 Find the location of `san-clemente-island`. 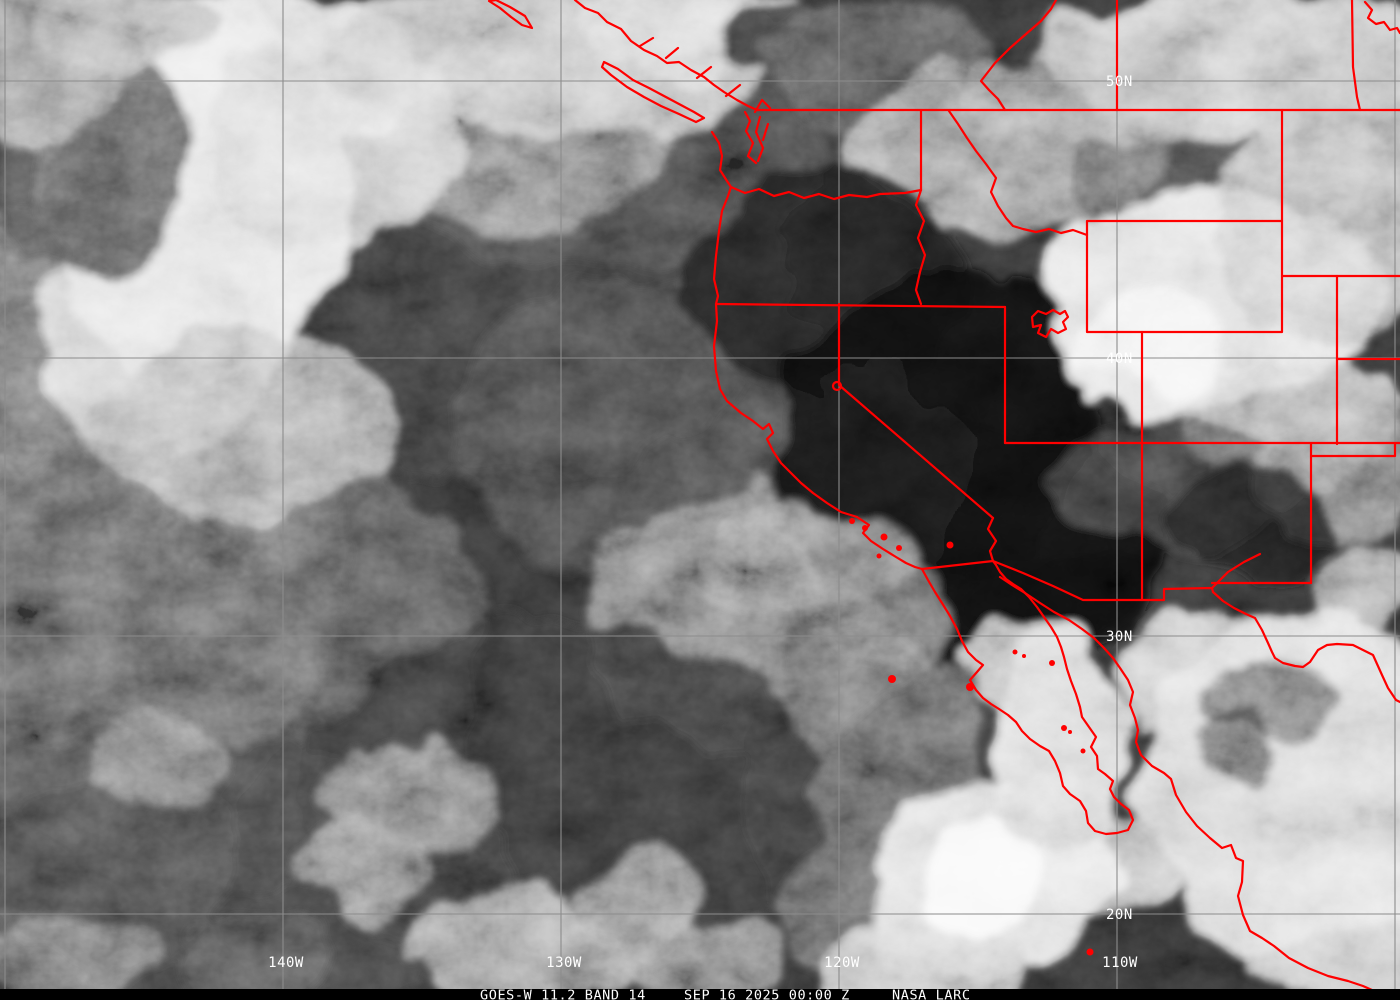

san-clemente-island is located at coordinates (950, 545).